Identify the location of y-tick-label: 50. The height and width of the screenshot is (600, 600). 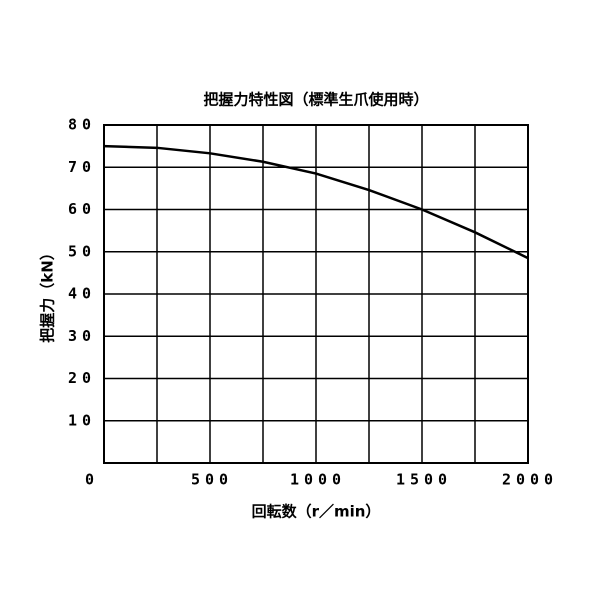
(82, 251).